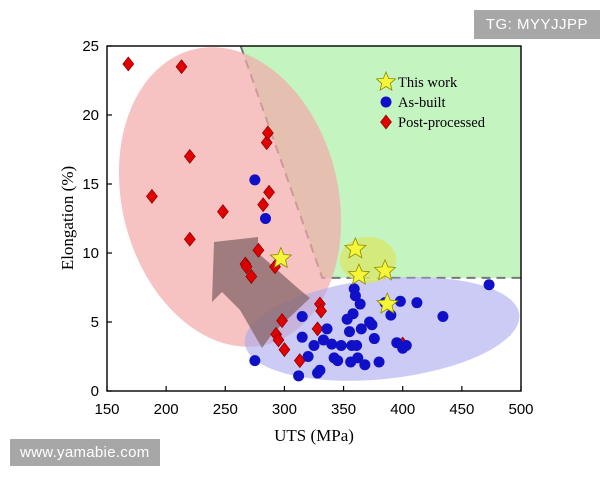 This screenshot has width=600, height=480. I want to click on y-tick-label: 0, so click(95, 391).